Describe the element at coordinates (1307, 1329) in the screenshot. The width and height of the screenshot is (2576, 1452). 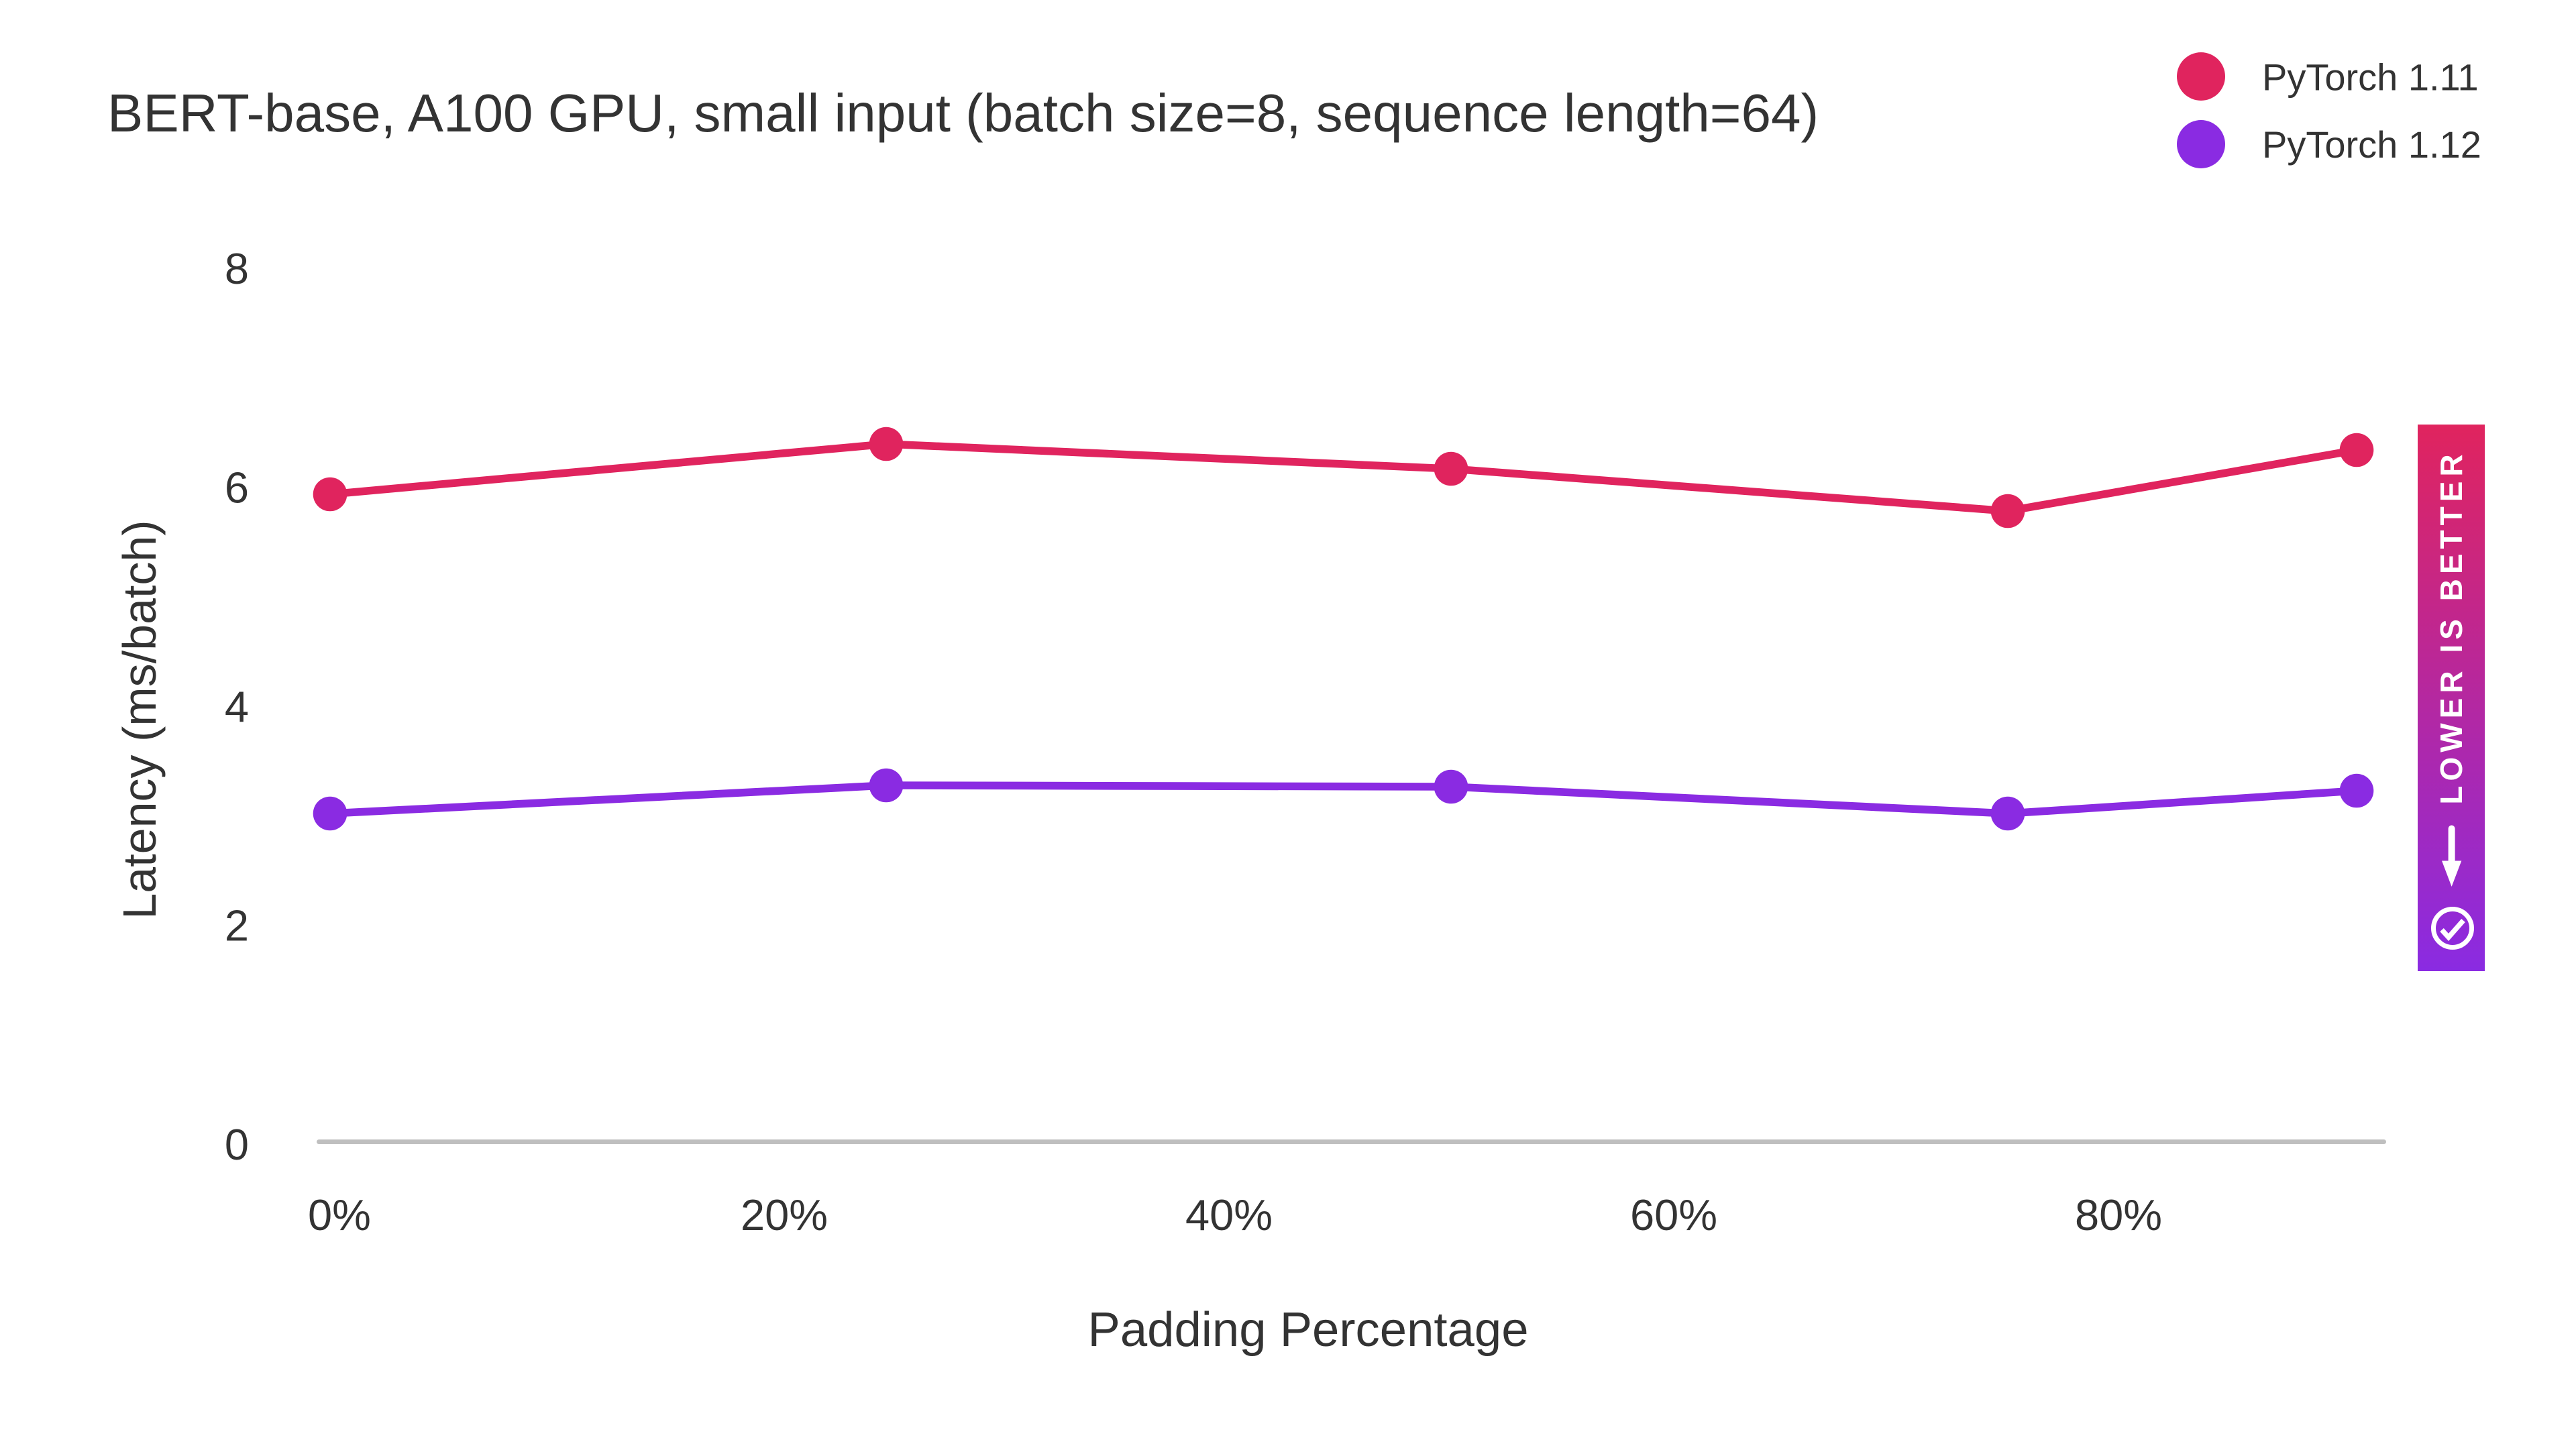
I see `svg-text: Padding Percentage` at that location.